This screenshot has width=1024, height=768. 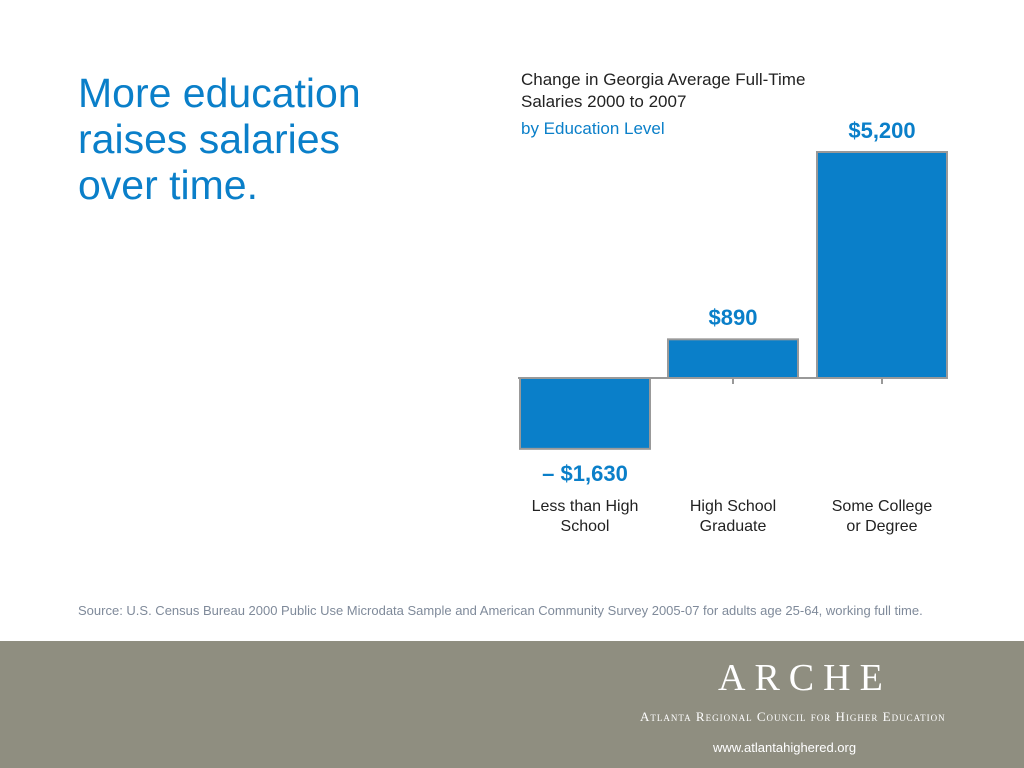 I want to click on logo: ARCHE, so click(x=805, y=678).